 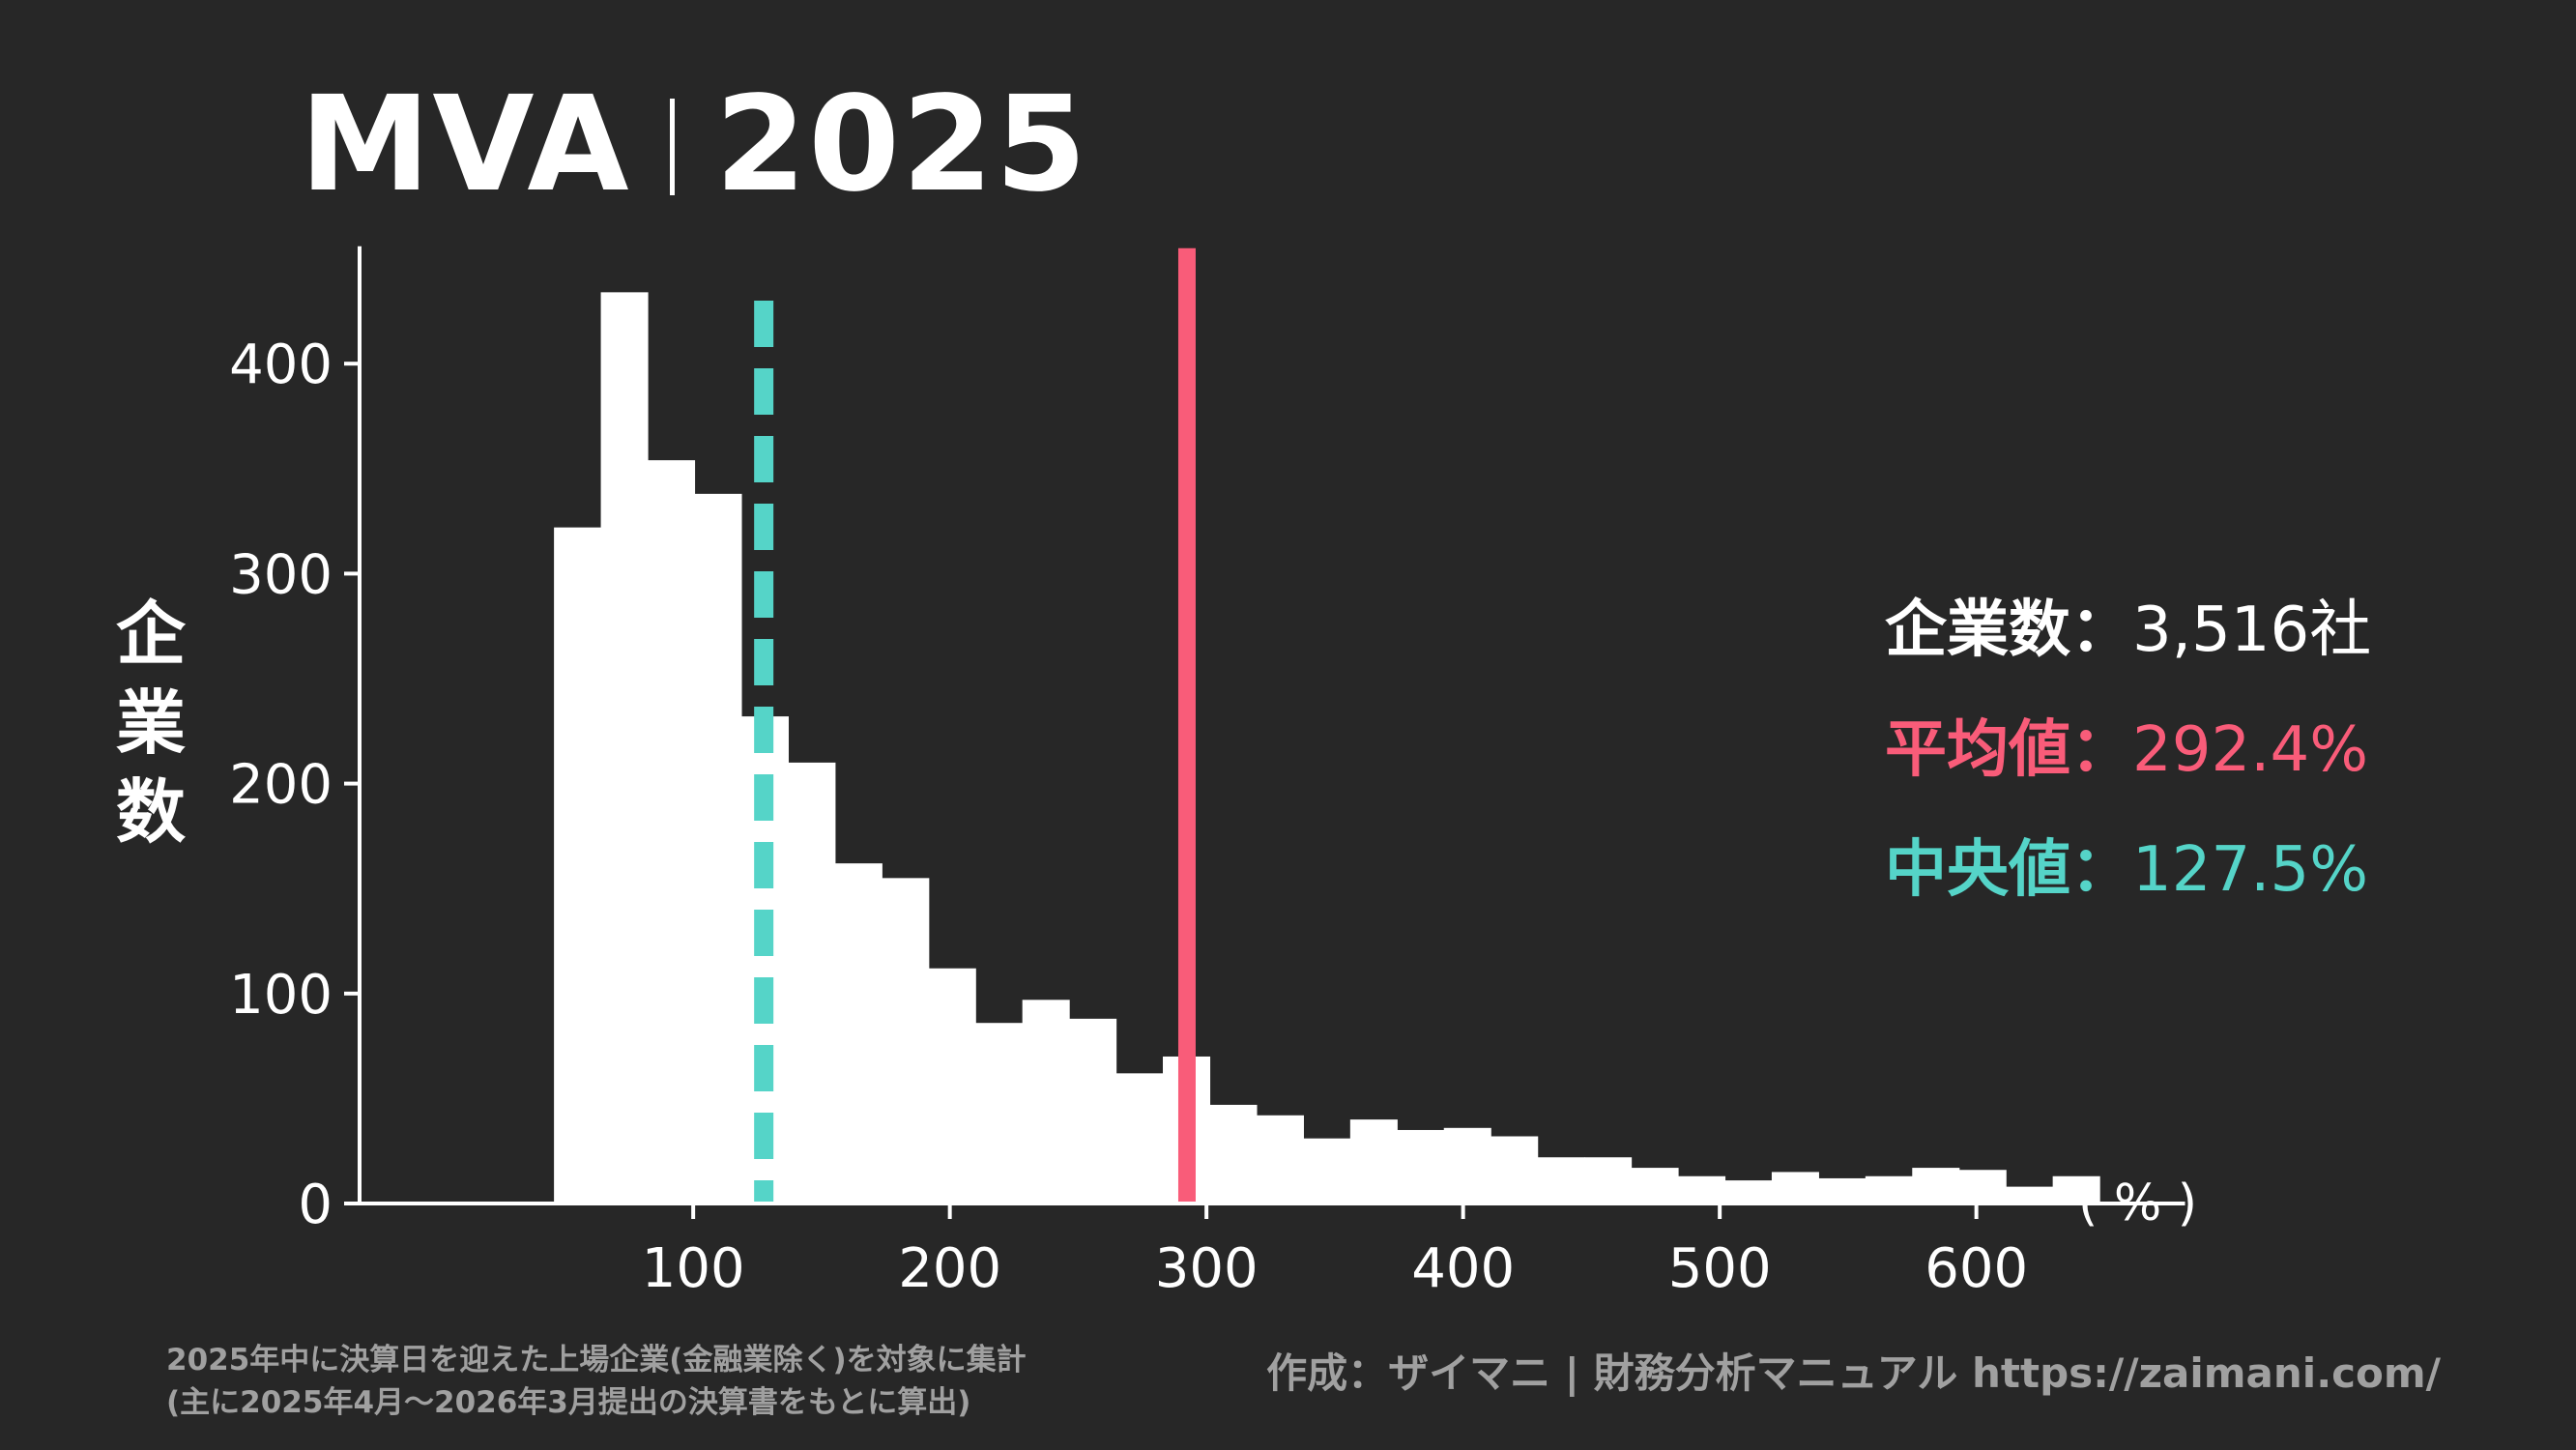 I want to click on stat-mean-value: 292.4%, so click(x=2250, y=750).